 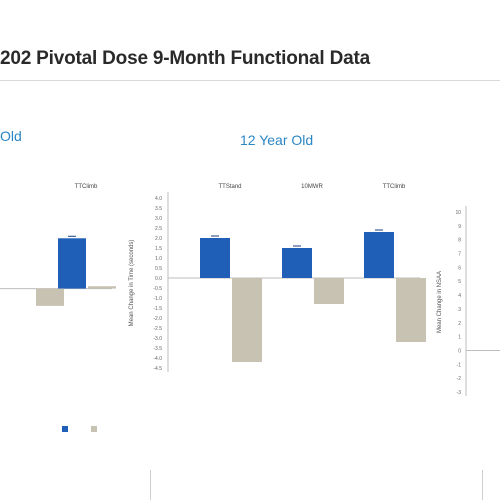 What do you see at coordinates (459, 268) in the screenshot?
I see `y-tick-label: 6` at bounding box center [459, 268].